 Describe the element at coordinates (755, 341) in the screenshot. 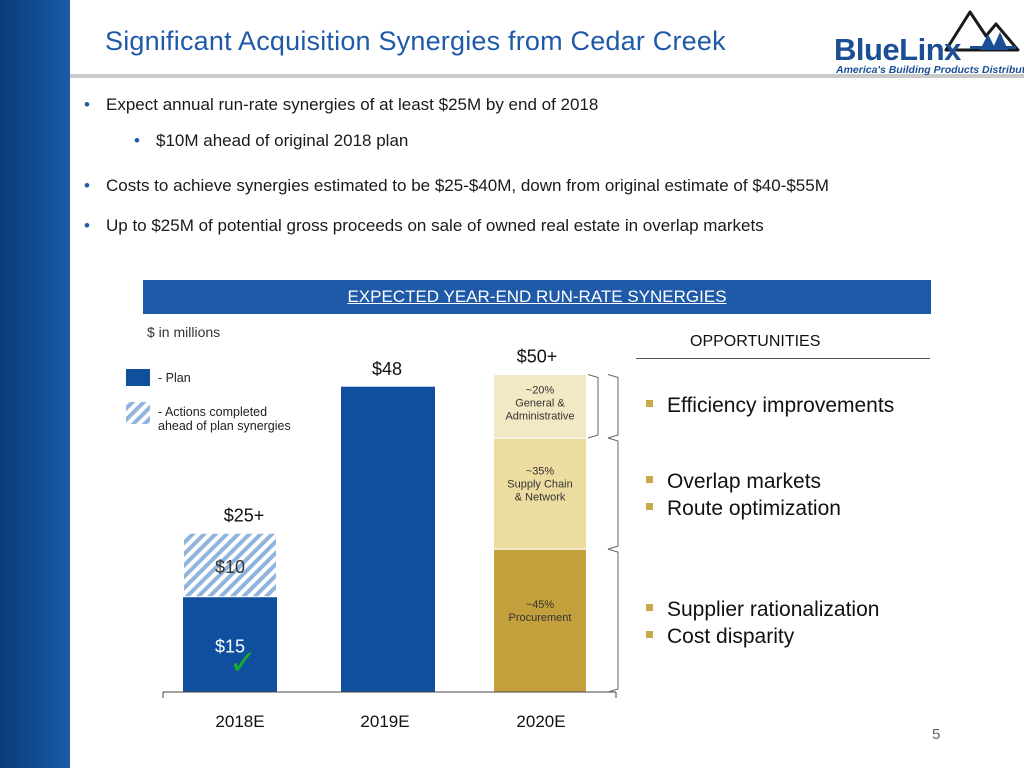

I see `opportunities-heading: OPPORTUNITIES` at that location.